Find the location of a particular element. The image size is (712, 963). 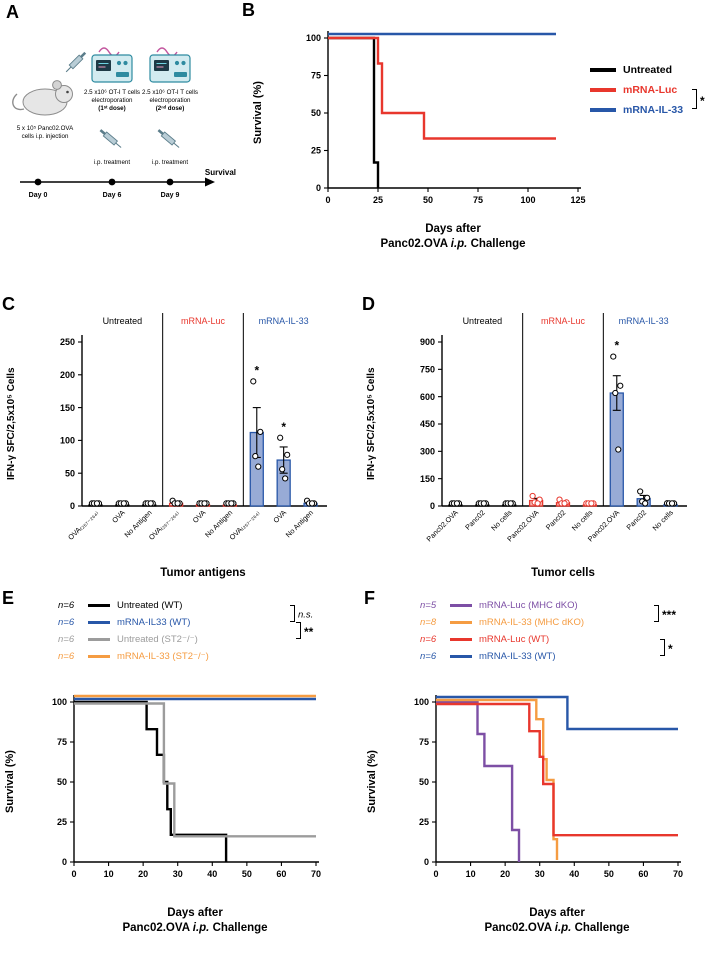

y-tick-label: 750 is located at coordinates (427, 370).